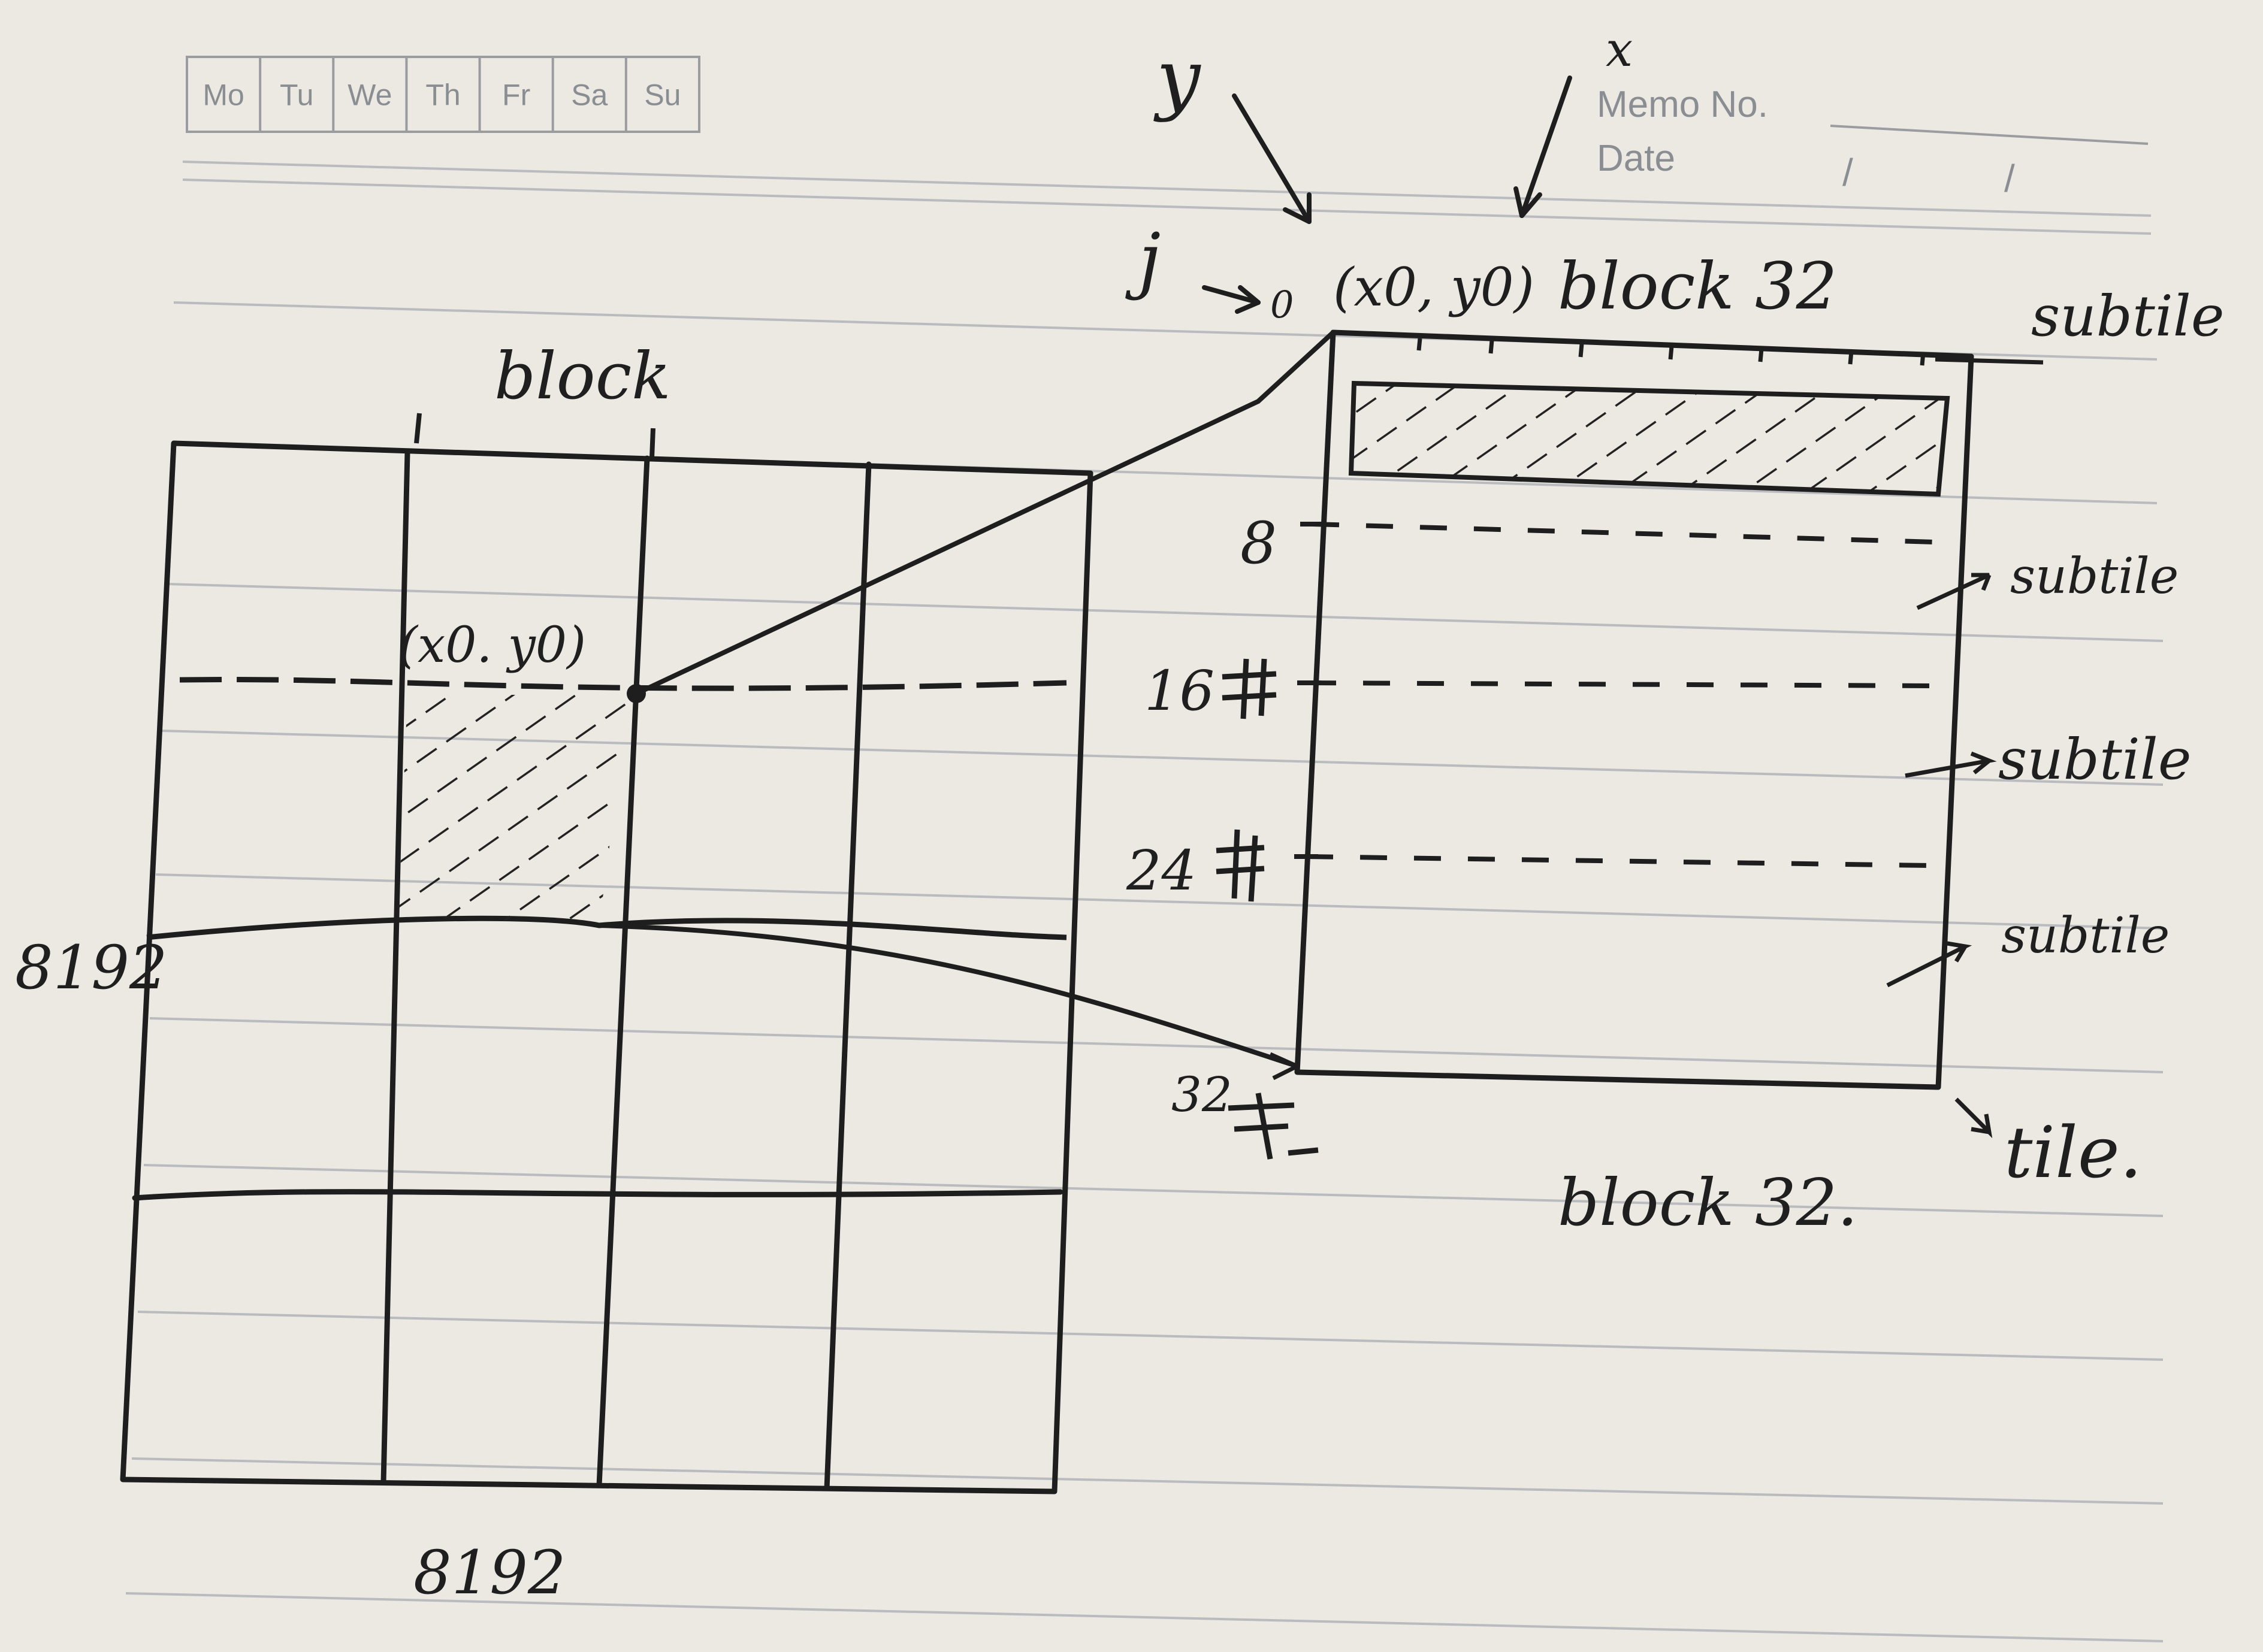  Describe the element at coordinates (1682, 104) in the screenshot. I see `memo-no-label: Memo No.` at that location.